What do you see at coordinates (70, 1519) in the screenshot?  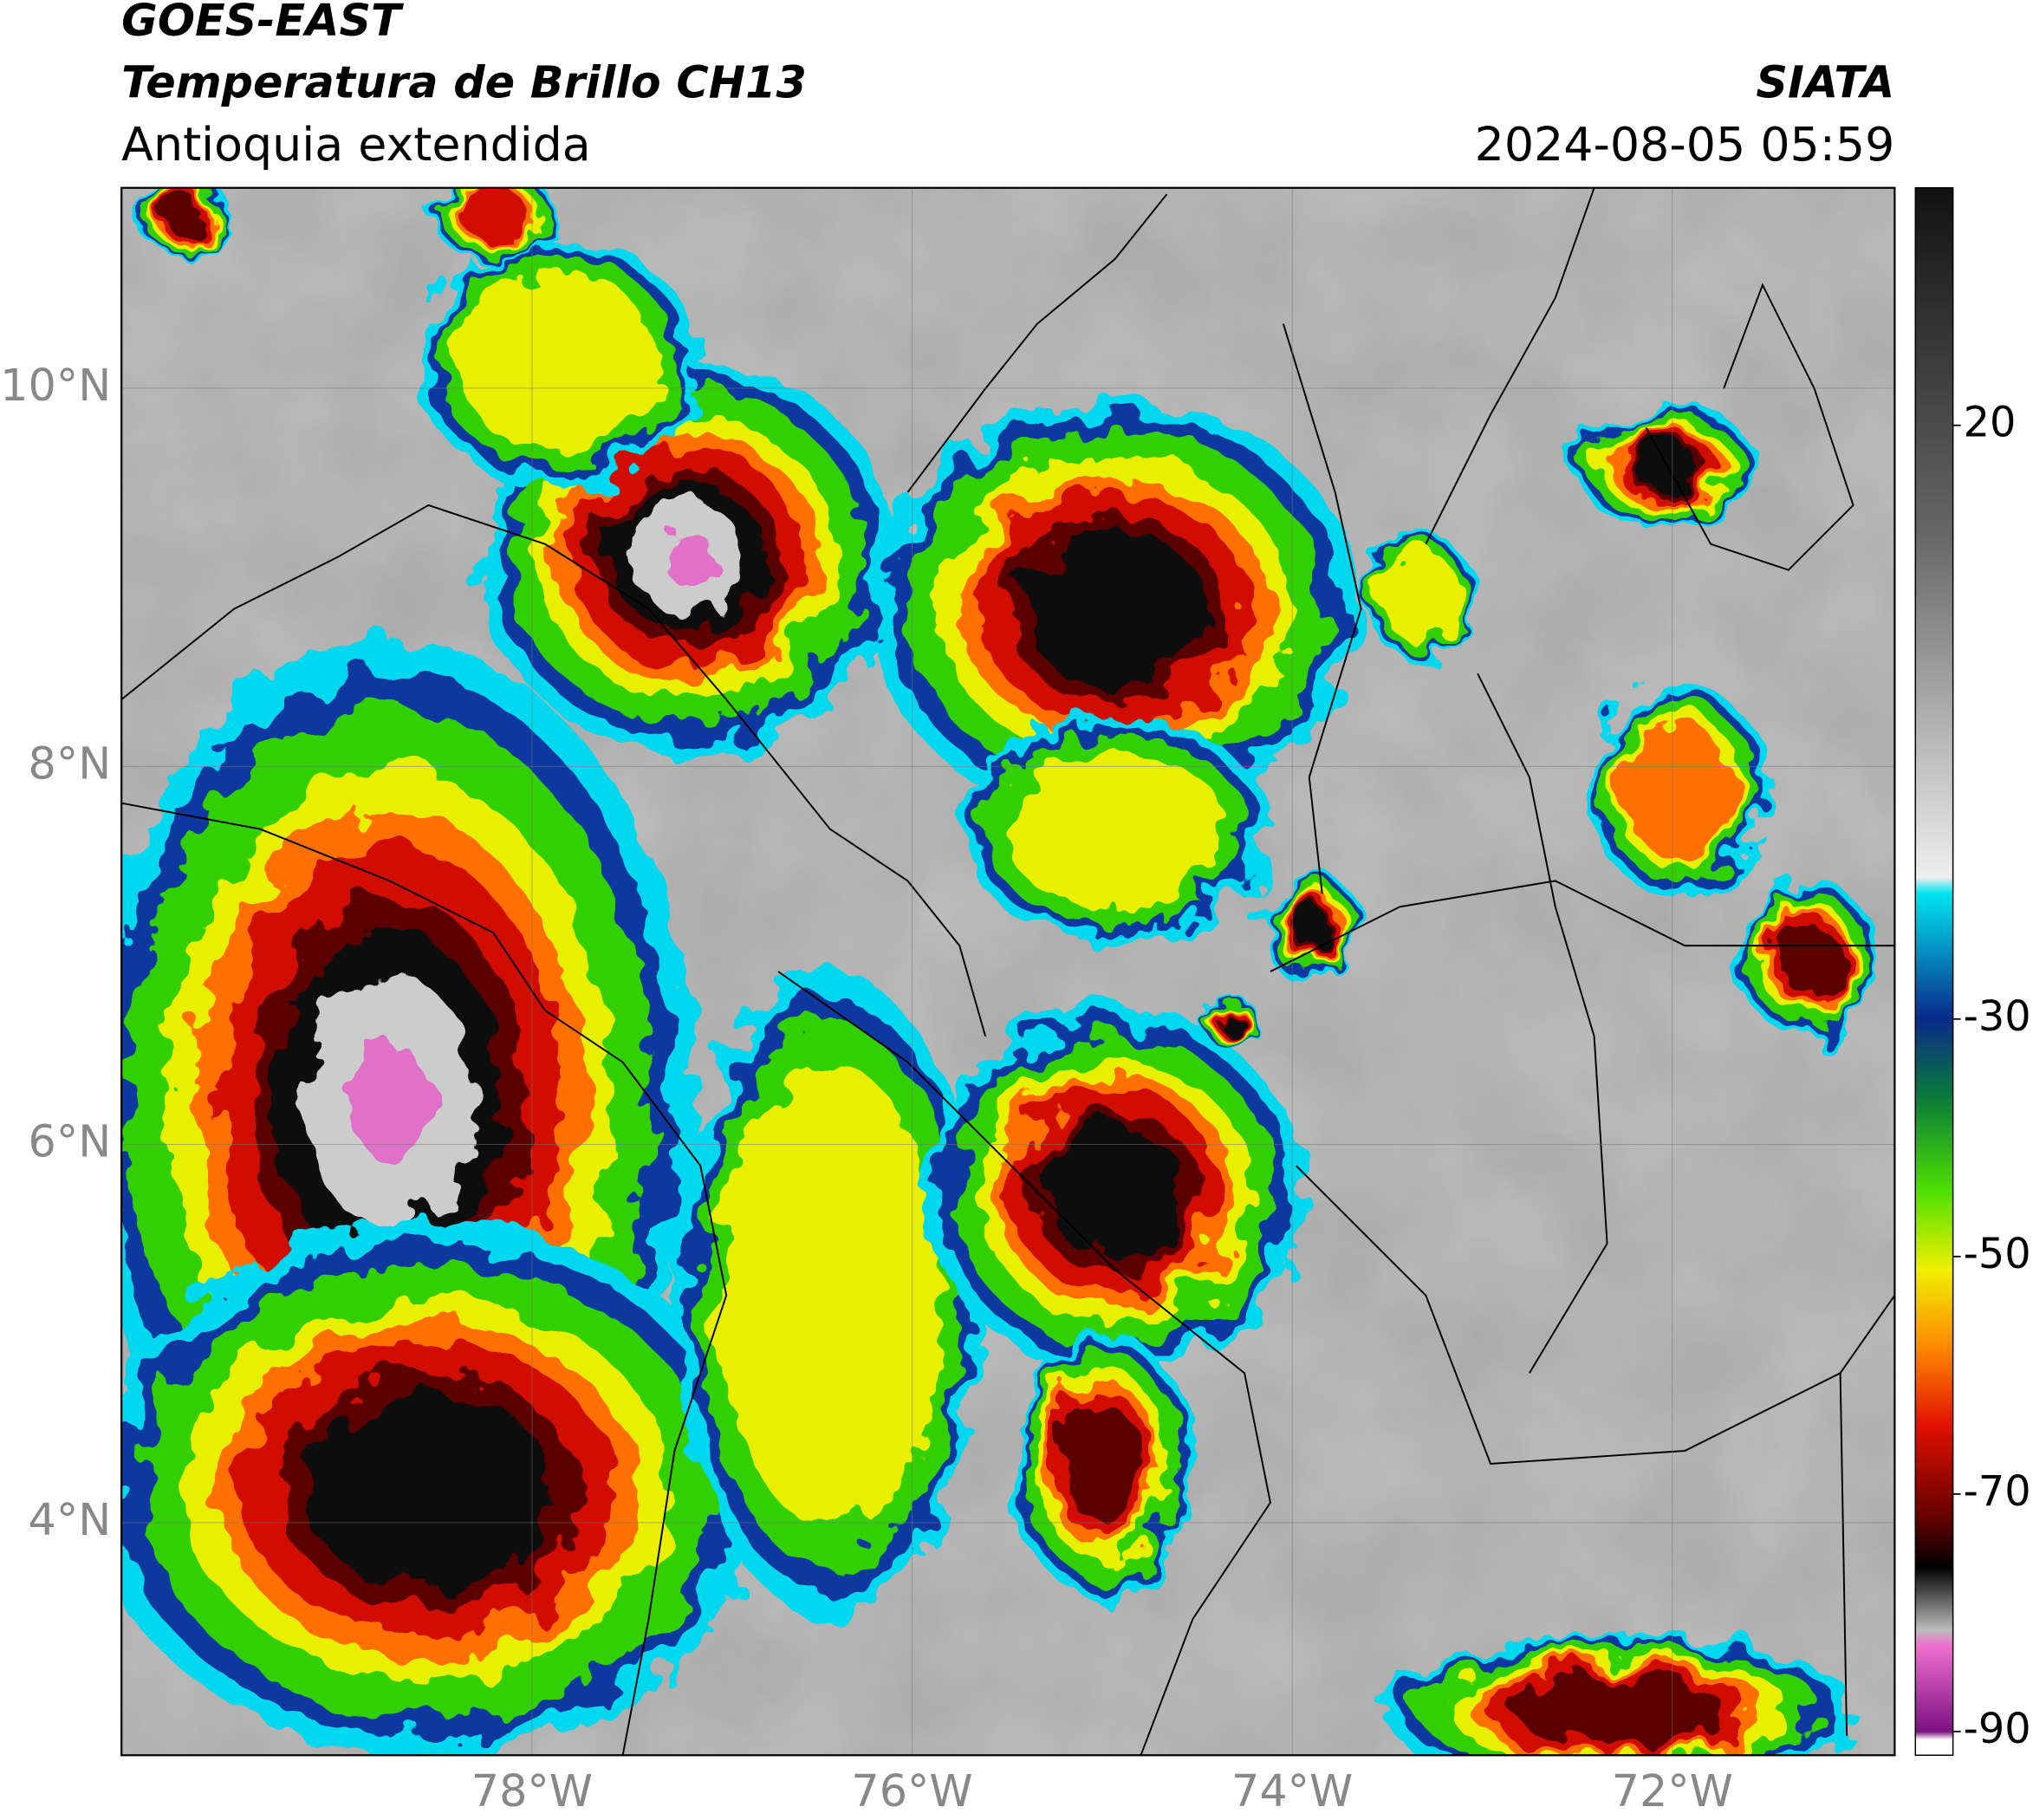 I see `y-tick-label: 4°N` at bounding box center [70, 1519].